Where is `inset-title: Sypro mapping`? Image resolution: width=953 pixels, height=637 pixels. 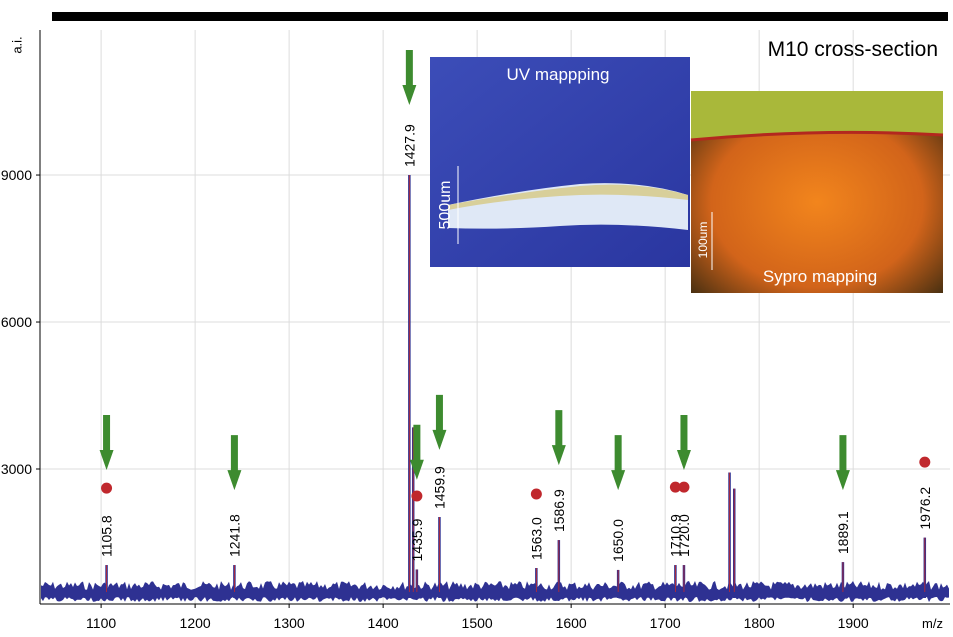
inset-title: Sypro mapping is located at coordinates (820, 276).